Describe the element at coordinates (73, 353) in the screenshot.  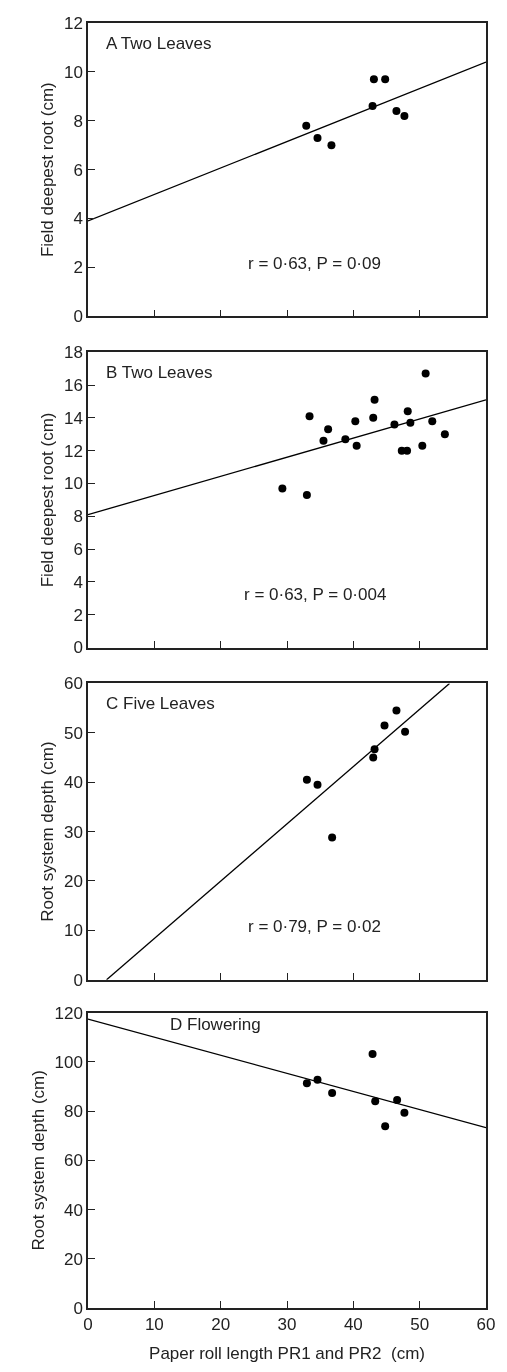
I see `y-tick-label: 18` at that location.